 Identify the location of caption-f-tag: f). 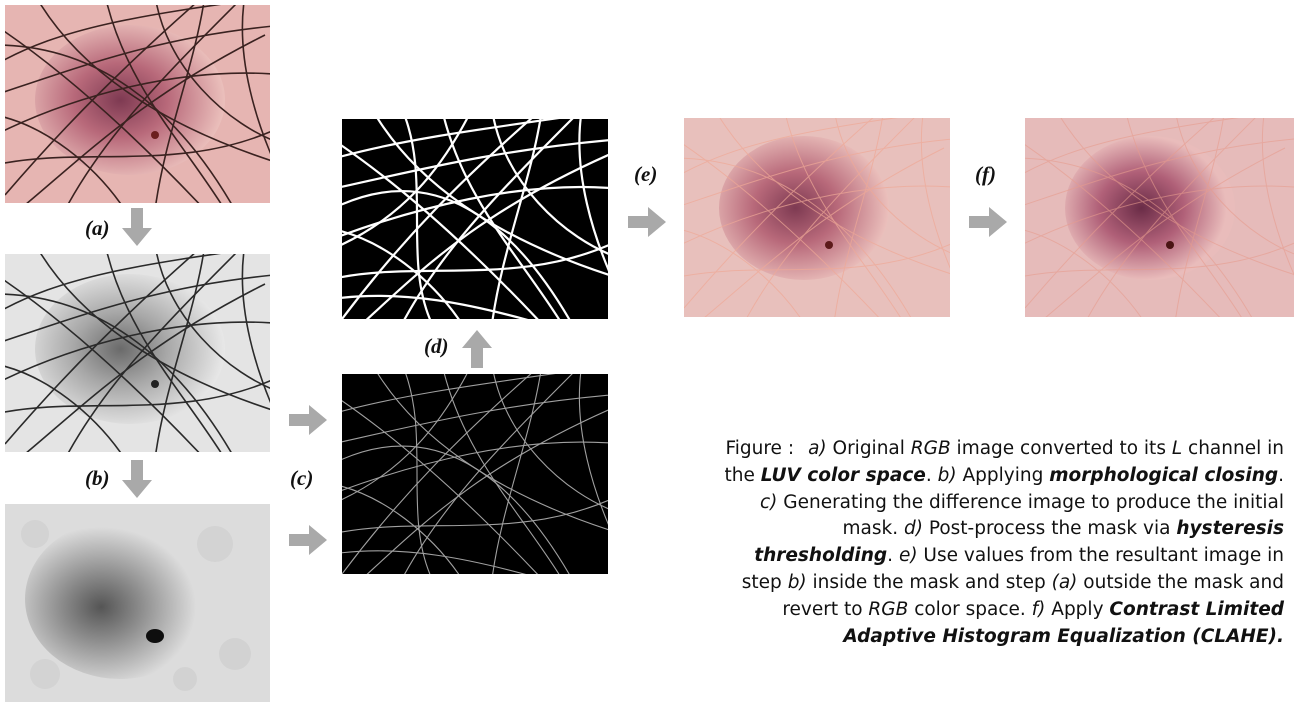
(1038, 609).